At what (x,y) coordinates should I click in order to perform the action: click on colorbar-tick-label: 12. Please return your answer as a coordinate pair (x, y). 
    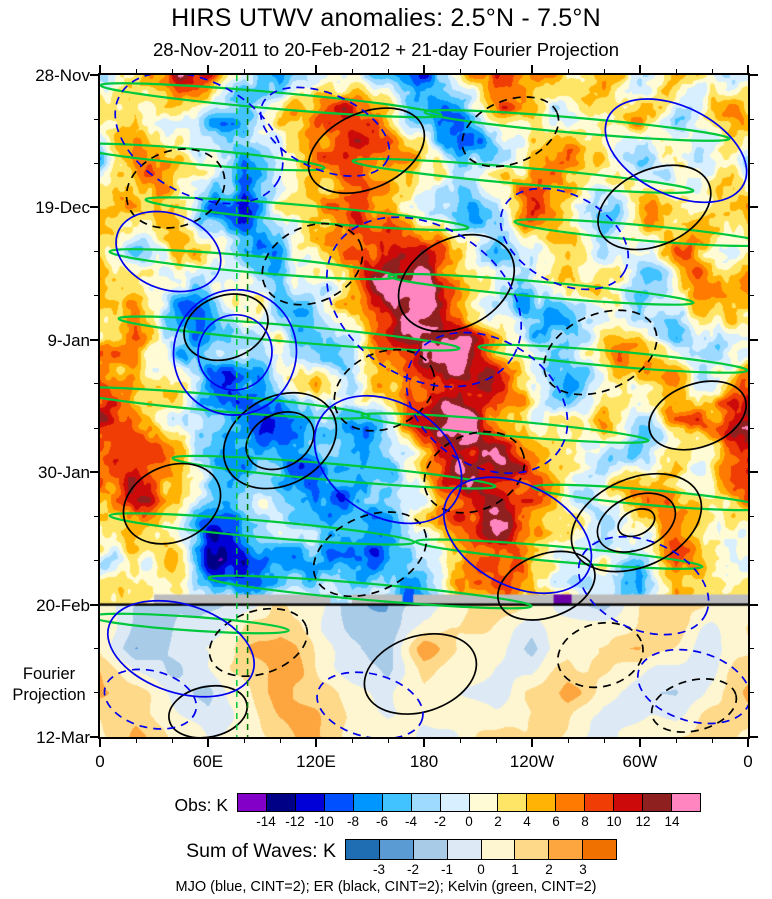
    Looking at the image, I should click on (643, 821).